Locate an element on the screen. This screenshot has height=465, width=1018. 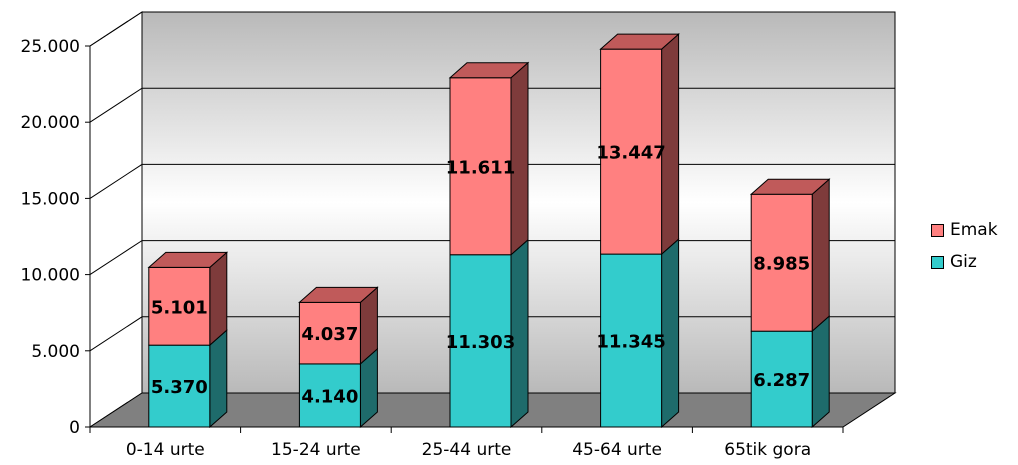
legend-label-emak: Emak is located at coordinates (974, 230).